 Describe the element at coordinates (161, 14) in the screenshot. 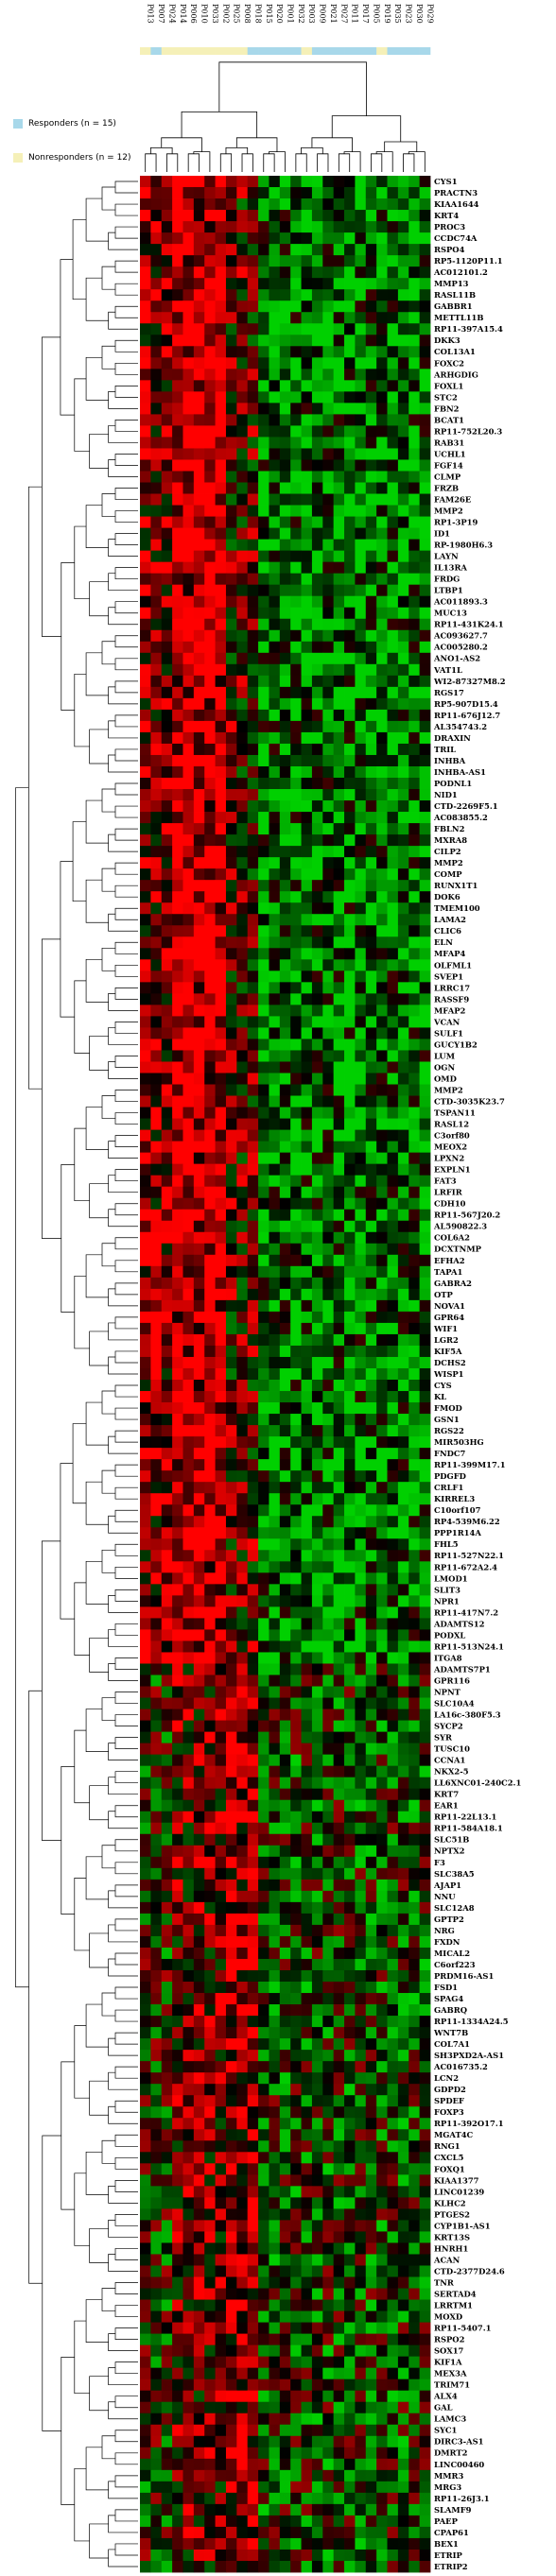

I see `sample-label: P007` at that location.